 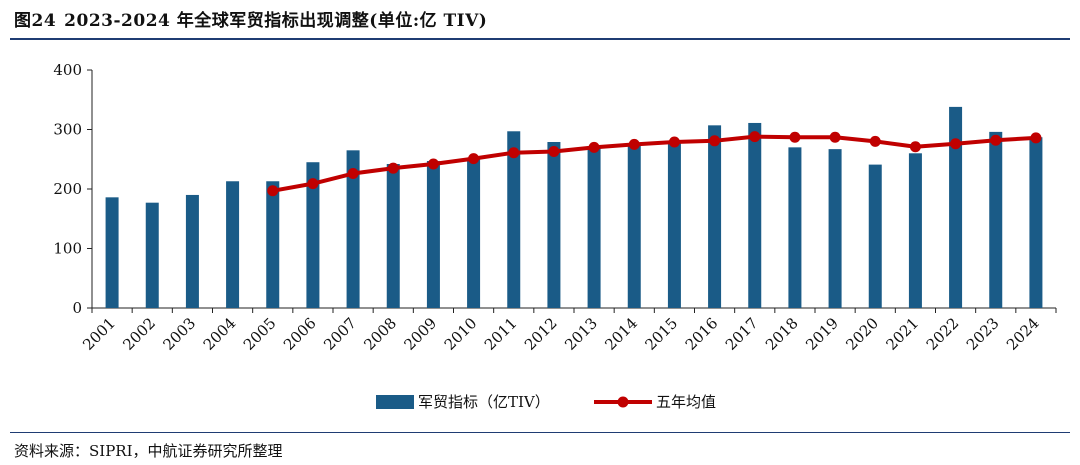 I want to click on legend-bar-label: 军贸指标（亿TIV）, so click(x=484, y=402).